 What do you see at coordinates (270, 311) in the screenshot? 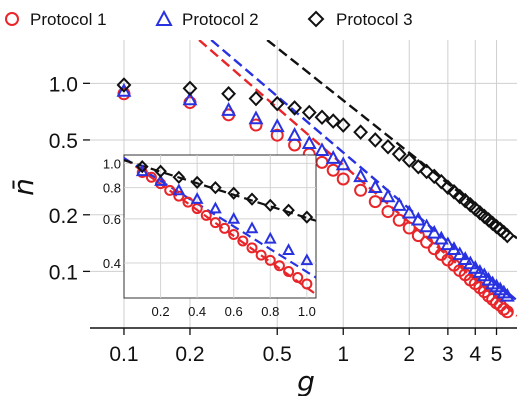
I see `inset-x-tick-label-0-8: 0.8` at bounding box center [270, 311].